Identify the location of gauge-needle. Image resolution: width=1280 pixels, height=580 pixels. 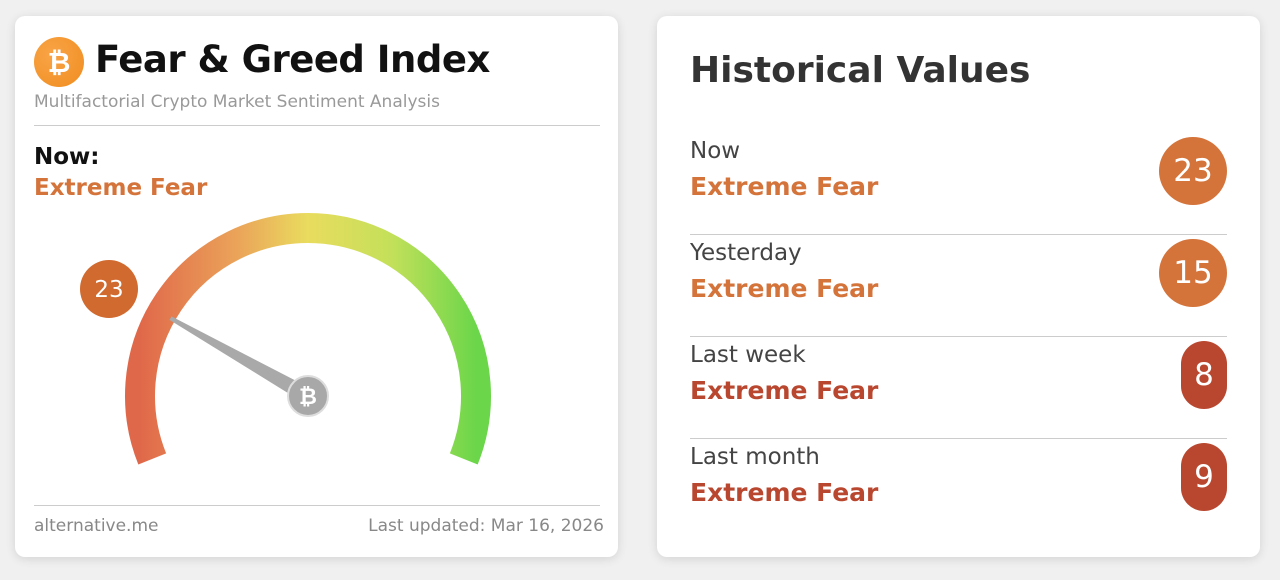
(240, 359).